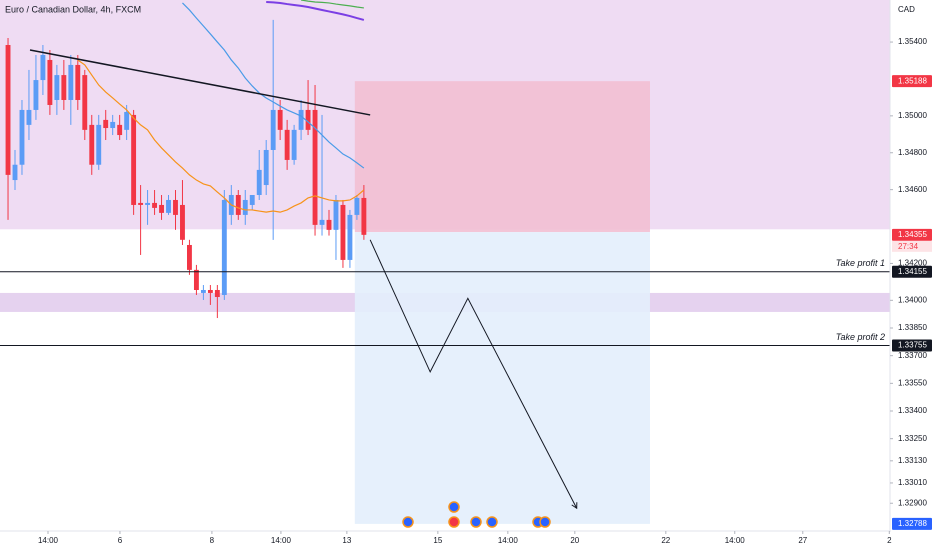 Image resolution: width=932 pixels, height=550 pixels. I want to click on chart-title: Euro / Canadian Dollar, 4h, FXCM, so click(73, 9).